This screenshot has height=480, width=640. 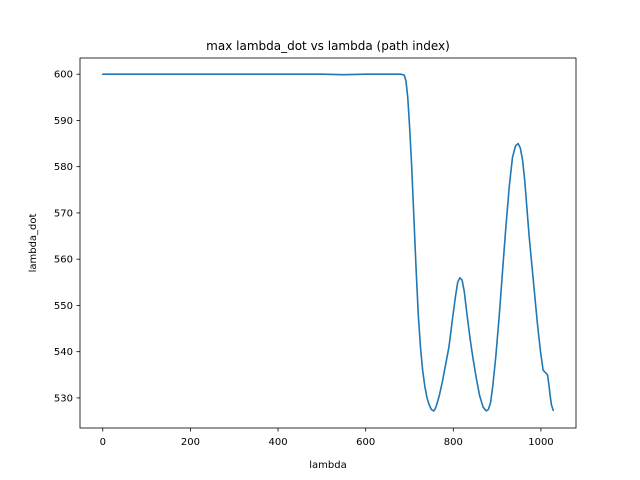 What do you see at coordinates (67, 237) in the screenshot?
I see `y-axis: 530 540 550 560 570 580 590 600` at bounding box center [67, 237].